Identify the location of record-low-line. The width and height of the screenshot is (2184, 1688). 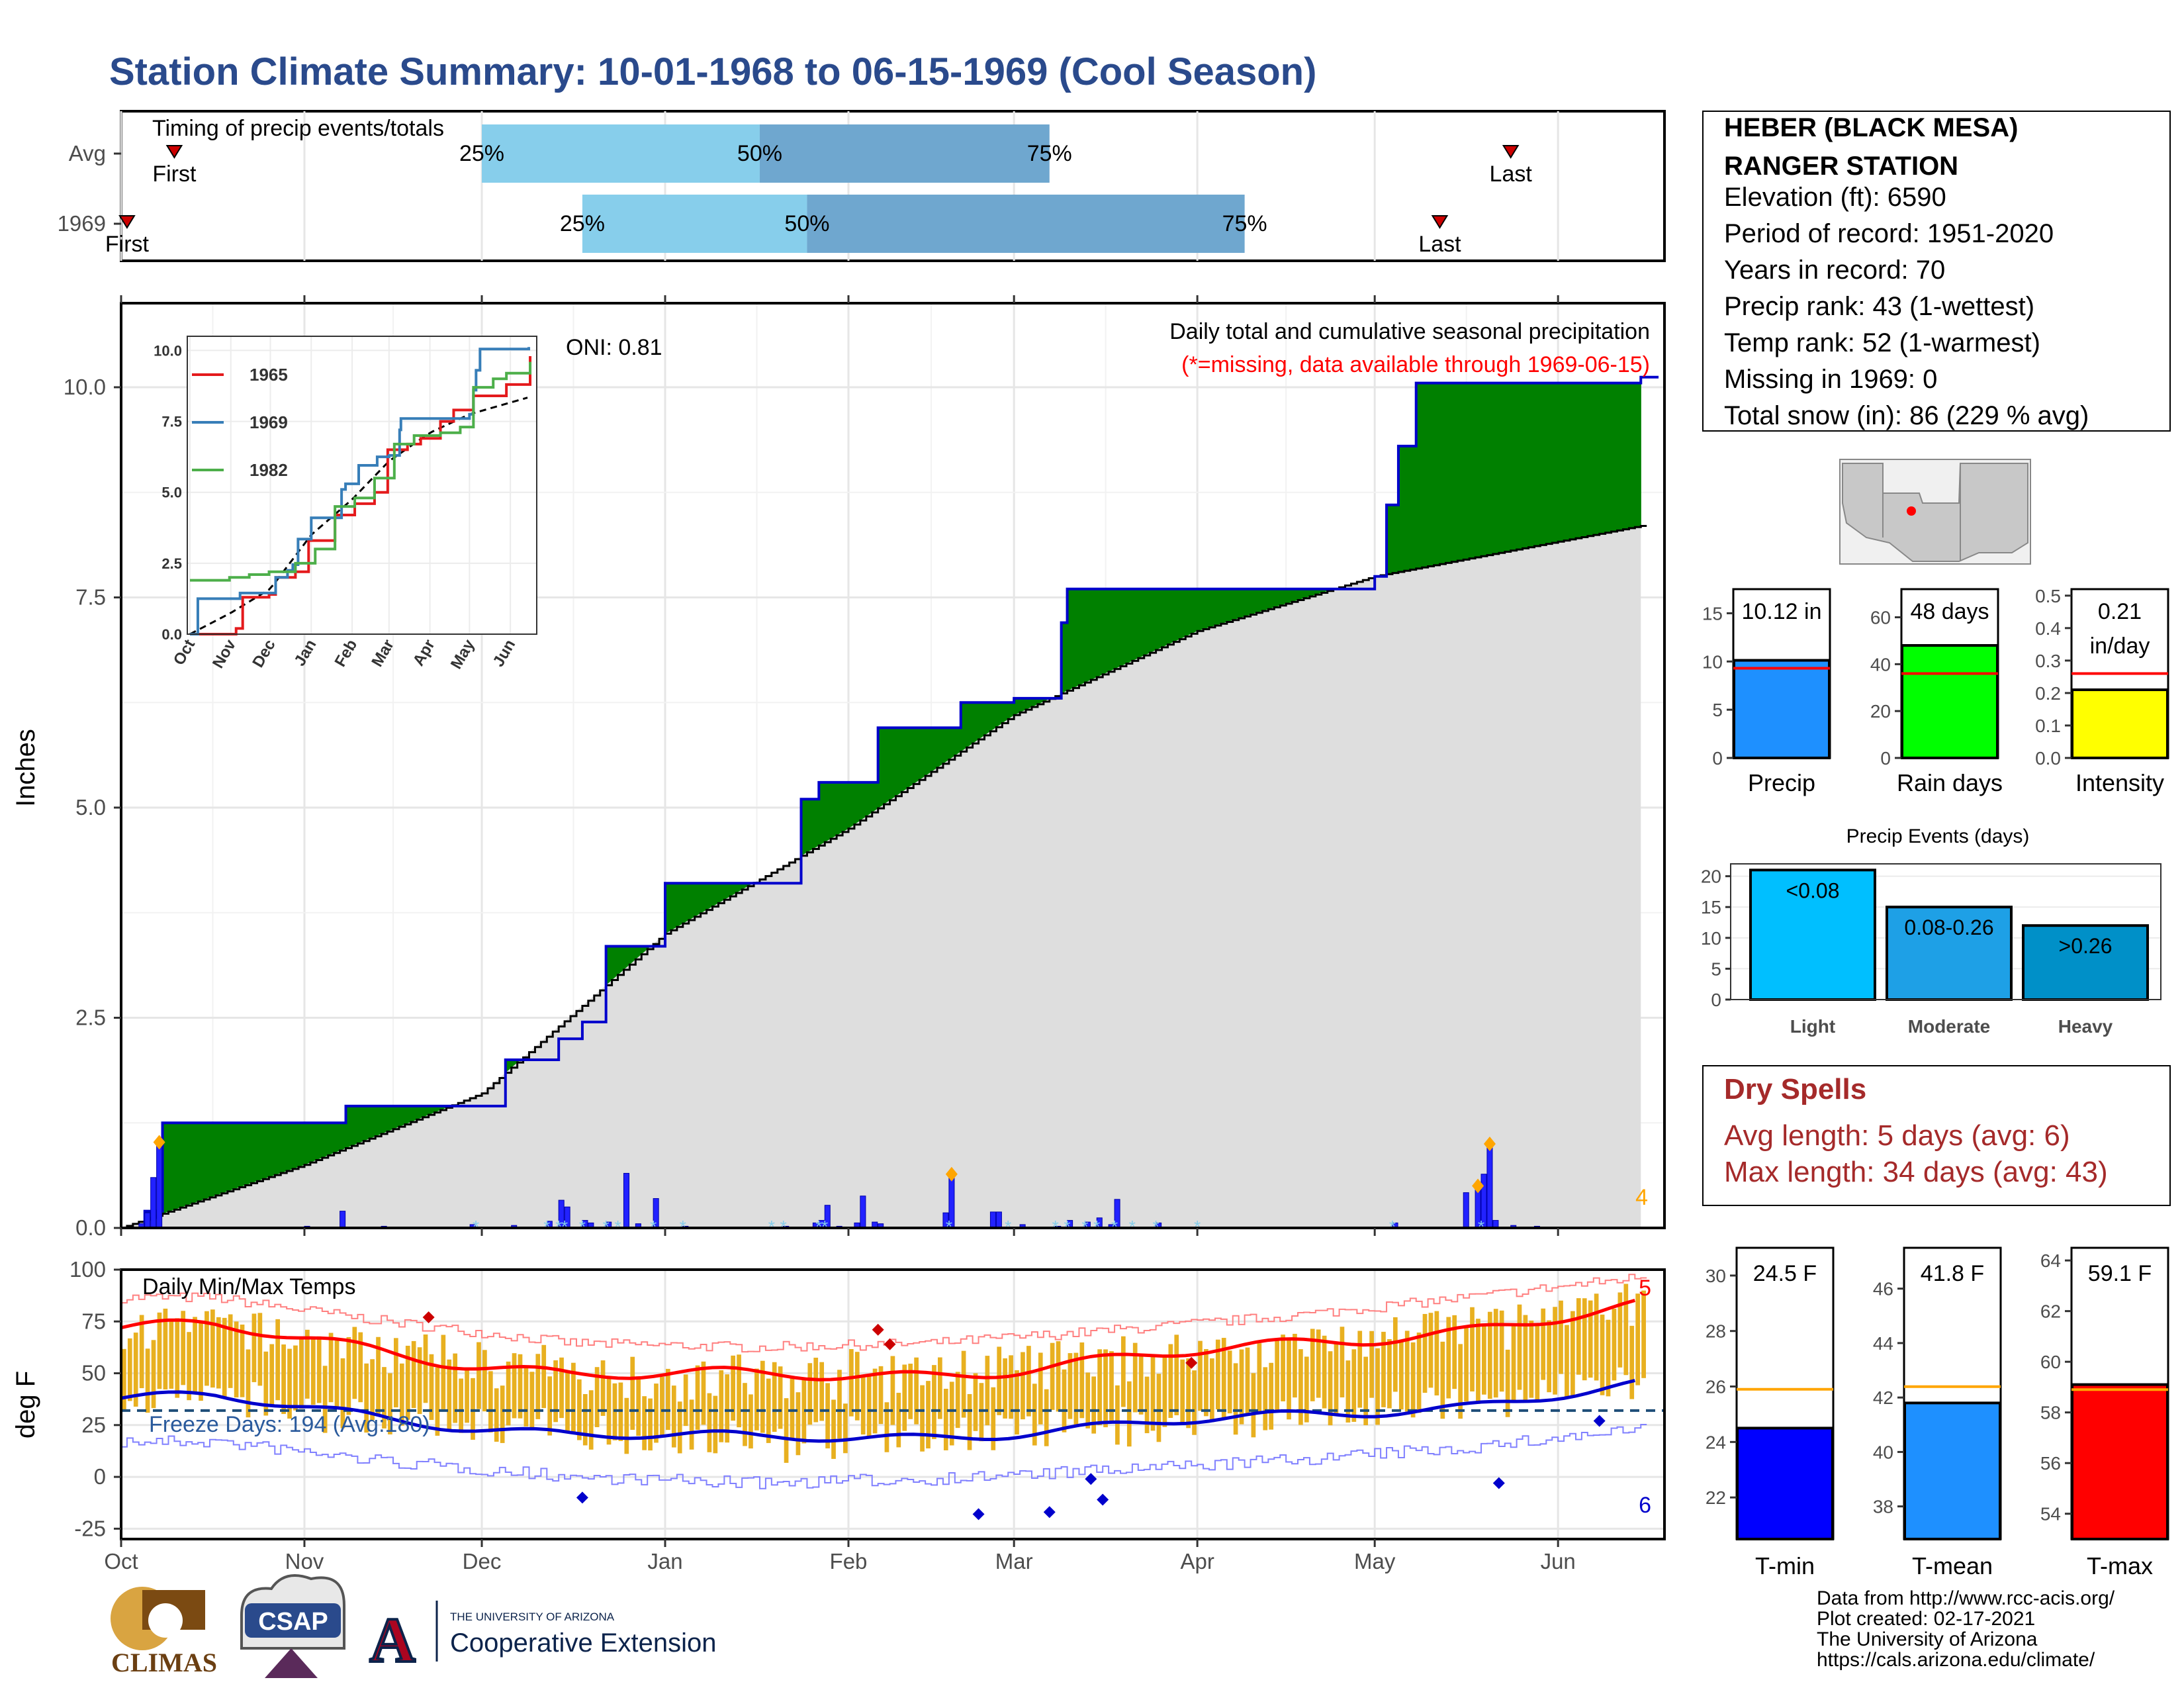
(884, 1456).